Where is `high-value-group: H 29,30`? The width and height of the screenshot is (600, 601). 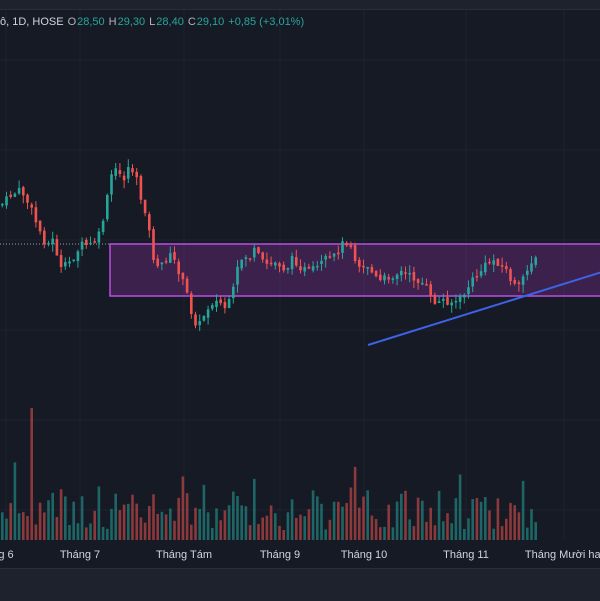
high-value-group: H 29,30 is located at coordinates (127, 22).